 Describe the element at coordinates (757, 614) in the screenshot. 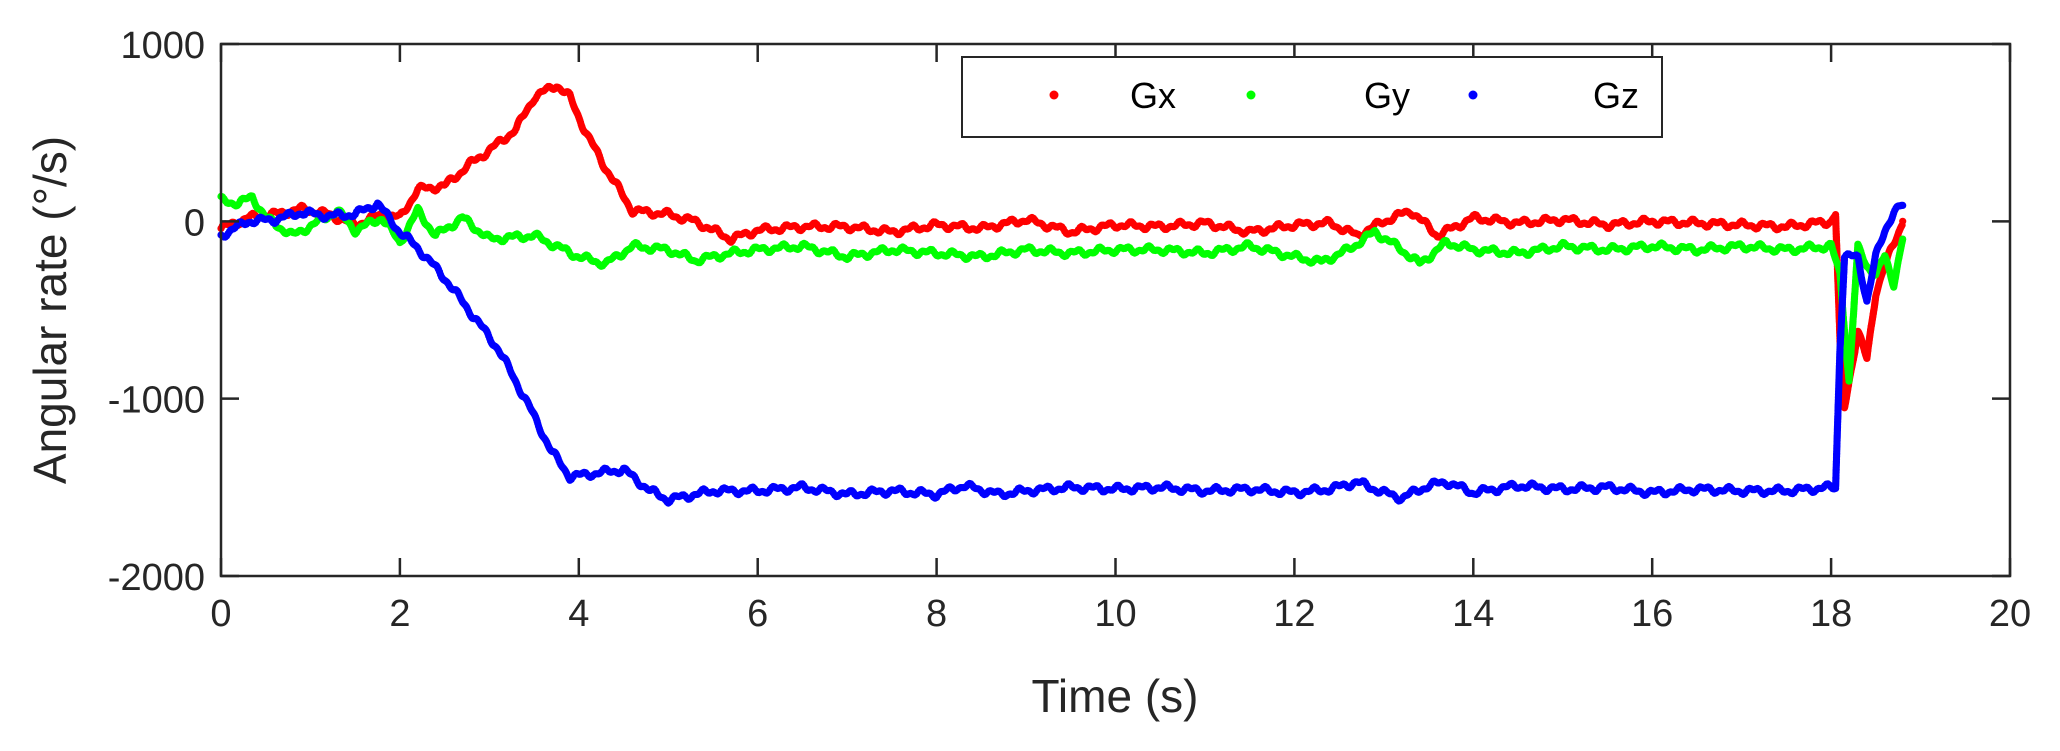

I see `x-tick-label: 6` at that location.